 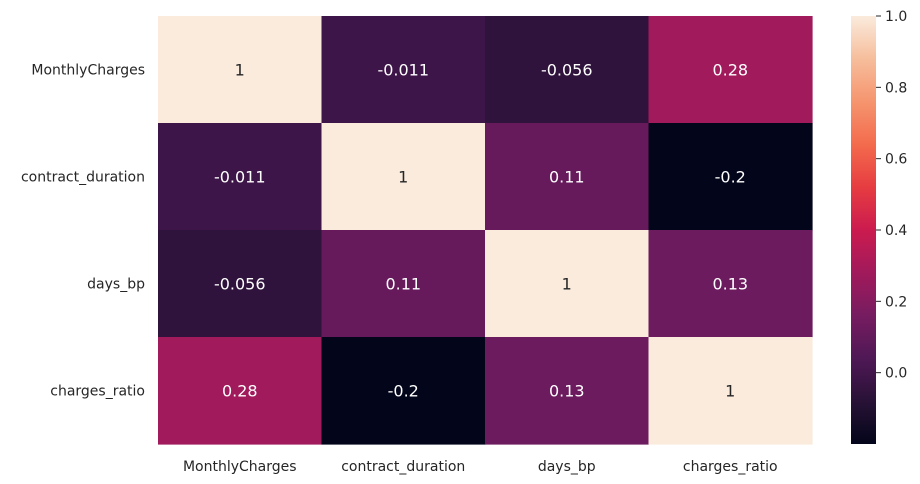 I want to click on colorbar-tick-label-5: 1.0, so click(x=896, y=17).